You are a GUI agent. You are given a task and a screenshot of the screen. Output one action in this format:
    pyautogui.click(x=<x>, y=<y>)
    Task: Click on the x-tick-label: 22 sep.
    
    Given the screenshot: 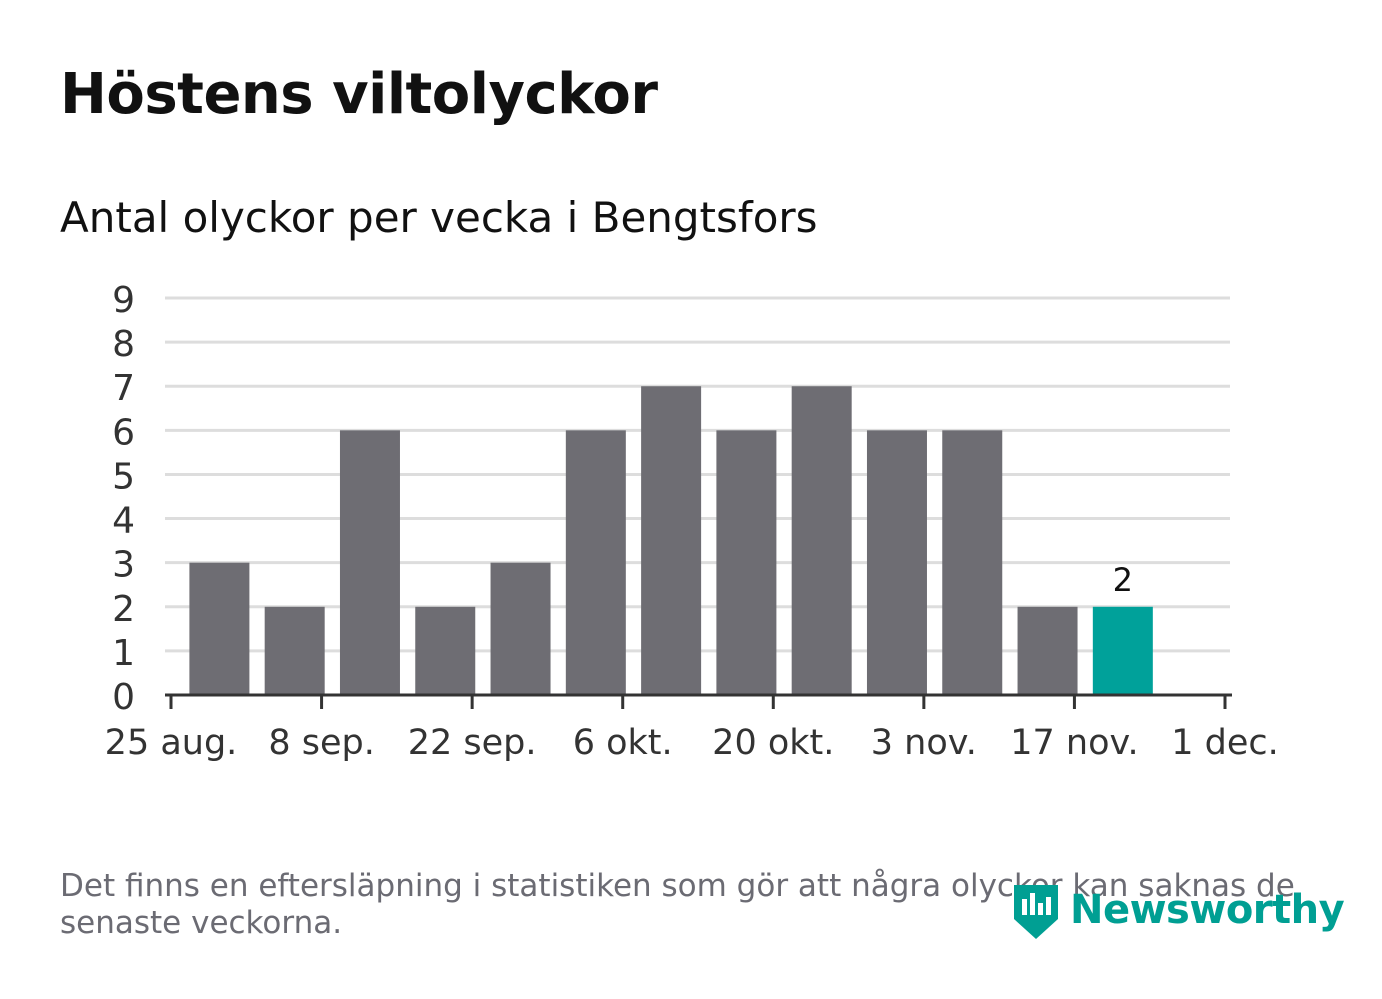 What is the action you would take?
    pyautogui.click(x=472, y=743)
    